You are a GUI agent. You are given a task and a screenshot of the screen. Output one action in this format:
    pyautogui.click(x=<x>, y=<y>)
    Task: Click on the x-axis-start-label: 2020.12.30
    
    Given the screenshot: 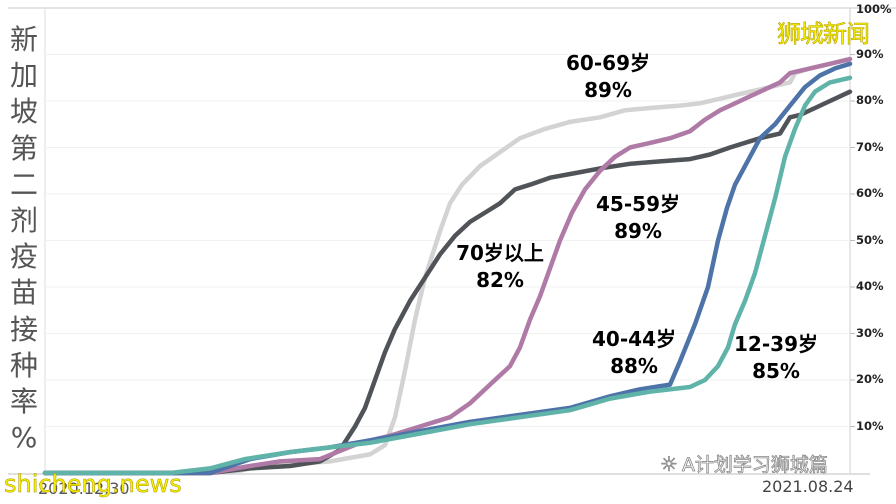 What is the action you would take?
    pyautogui.click(x=84, y=488)
    